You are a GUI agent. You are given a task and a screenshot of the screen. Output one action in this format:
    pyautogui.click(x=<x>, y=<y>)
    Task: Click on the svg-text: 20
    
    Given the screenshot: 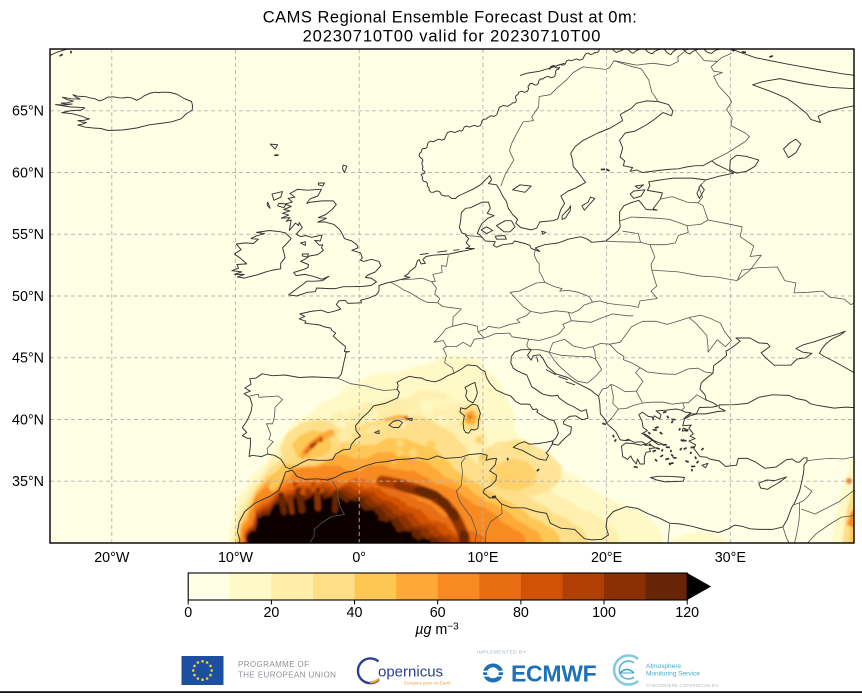 What is the action you would take?
    pyautogui.click(x=271, y=613)
    